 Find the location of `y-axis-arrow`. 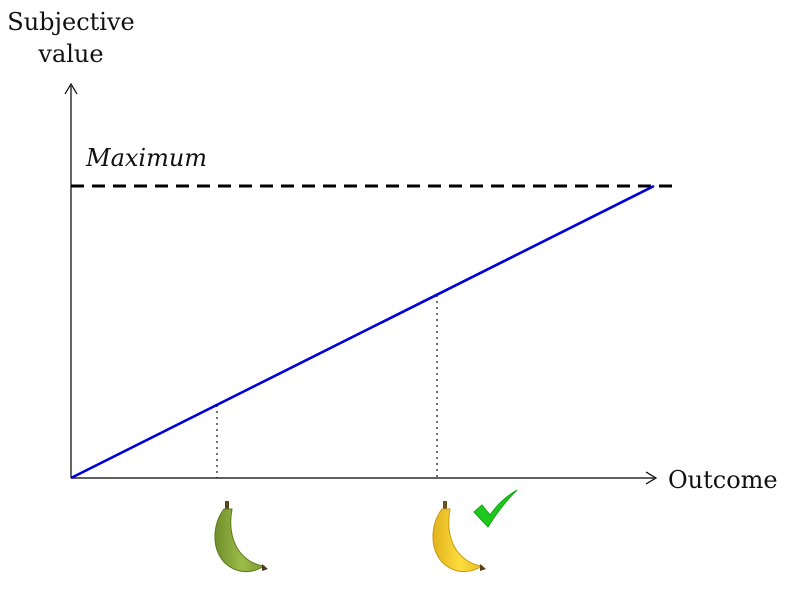

y-axis-arrow is located at coordinates (71, 88).